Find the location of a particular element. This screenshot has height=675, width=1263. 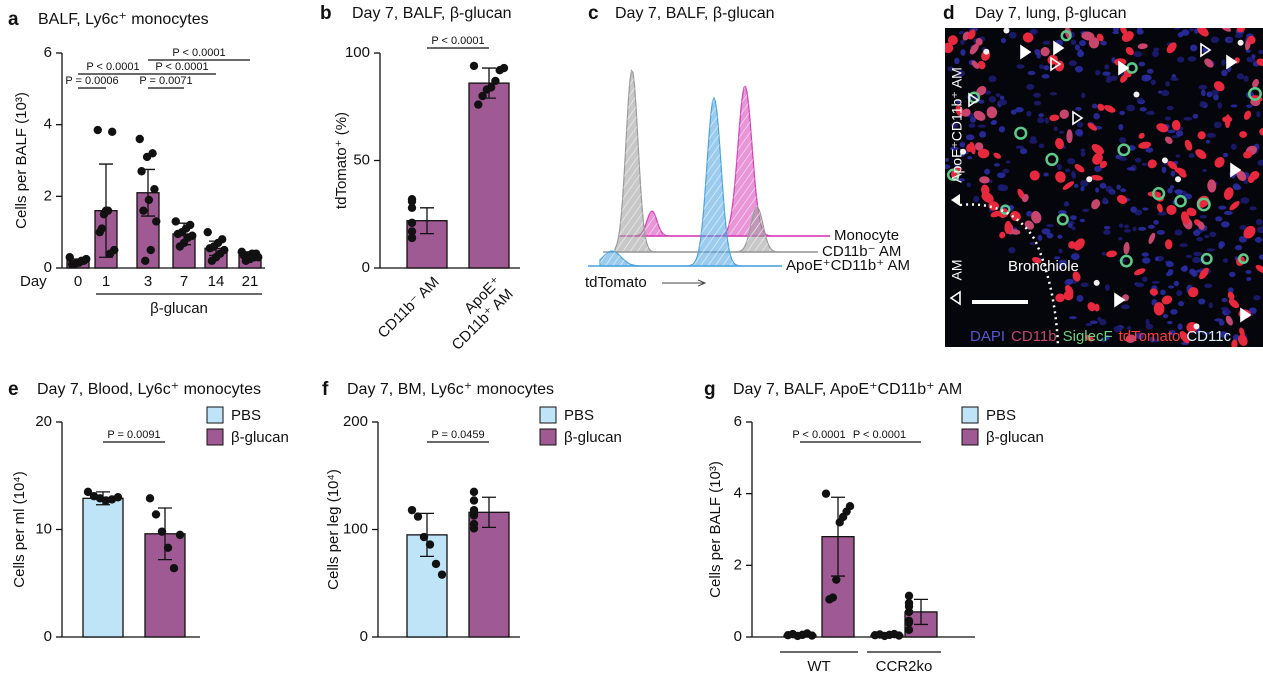

y-axis-label: Cells per ml (10⁴) is located at coordinates (19, 529).